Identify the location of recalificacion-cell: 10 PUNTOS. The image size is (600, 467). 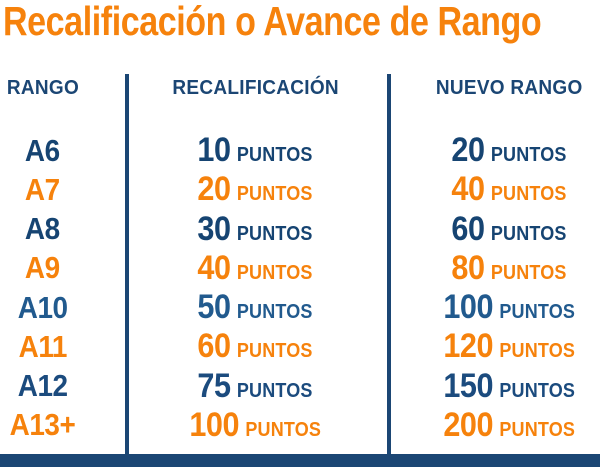
(258, 150).